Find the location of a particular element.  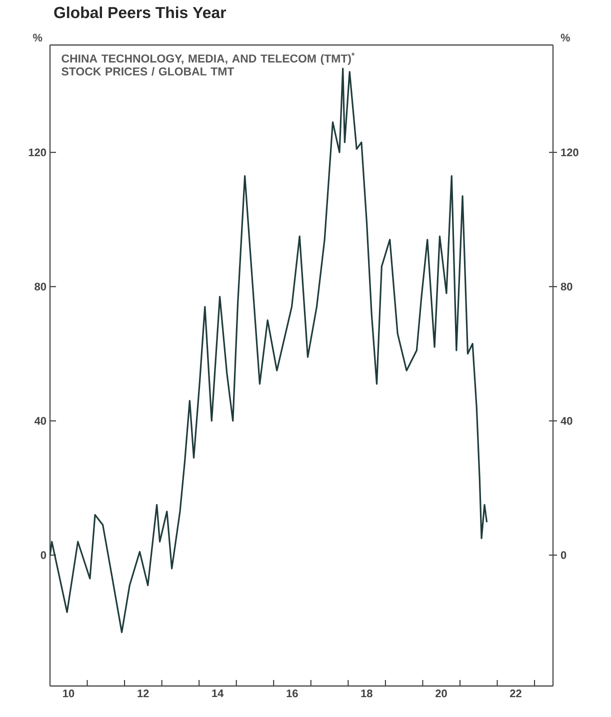

x-tick-label: 20 is located at coordinates (441, 694).